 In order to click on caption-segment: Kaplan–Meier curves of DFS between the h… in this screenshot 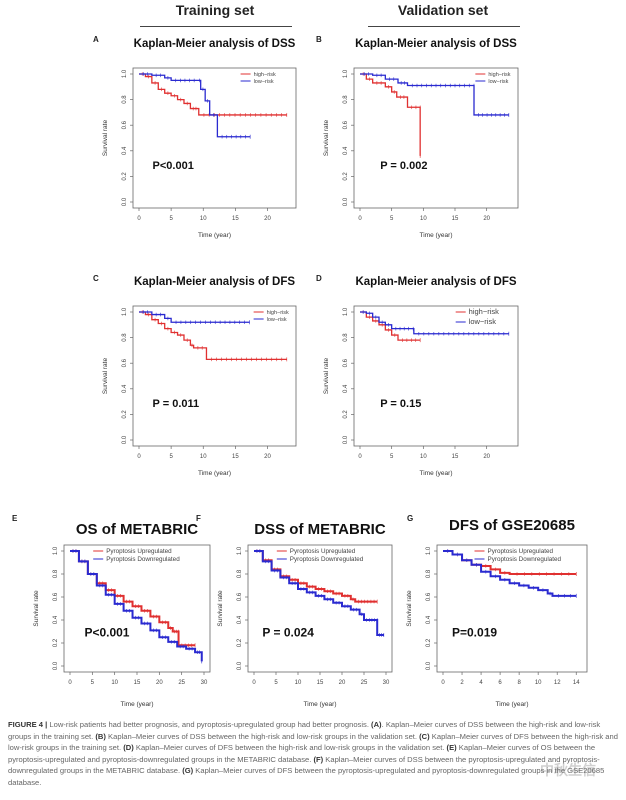, I will do `click(290, 748)`.